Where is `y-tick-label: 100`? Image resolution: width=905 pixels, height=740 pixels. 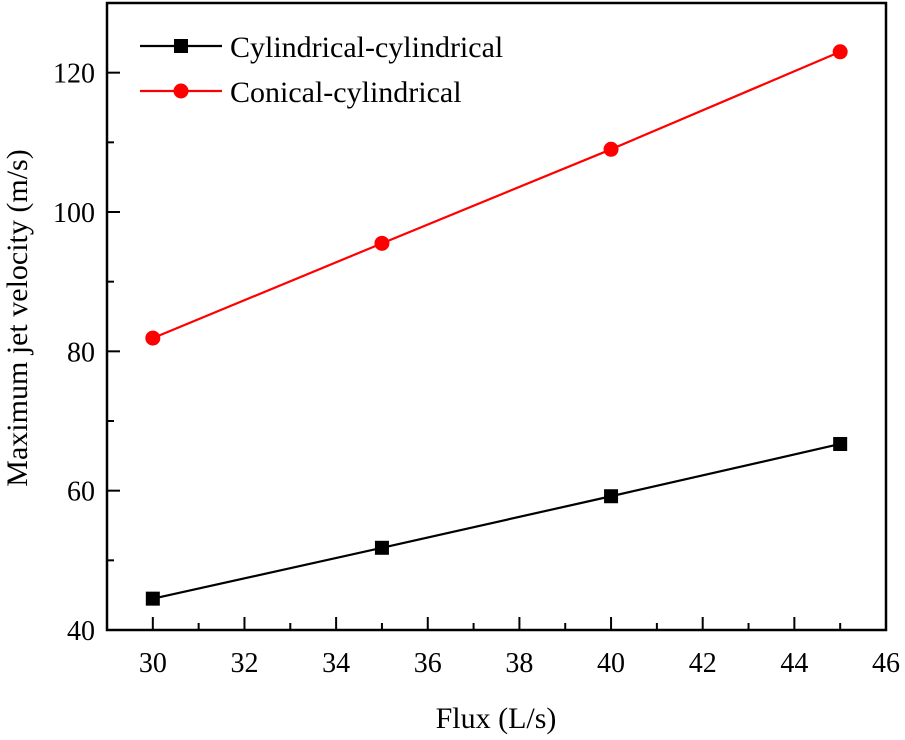 y-tick-label: 100 is located at coordinates (74, 213).